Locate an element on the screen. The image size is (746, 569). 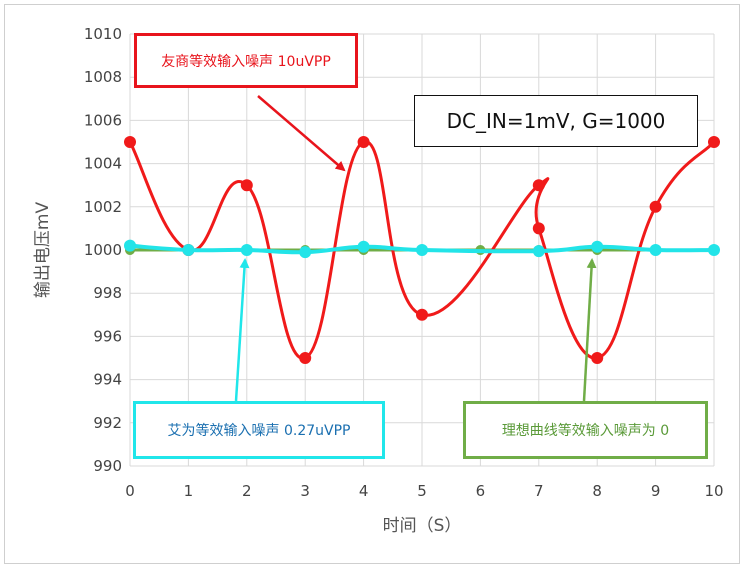
annotation-test-condition: DC_IN=1mV, G=1000 is located at coordinates (556, 121).